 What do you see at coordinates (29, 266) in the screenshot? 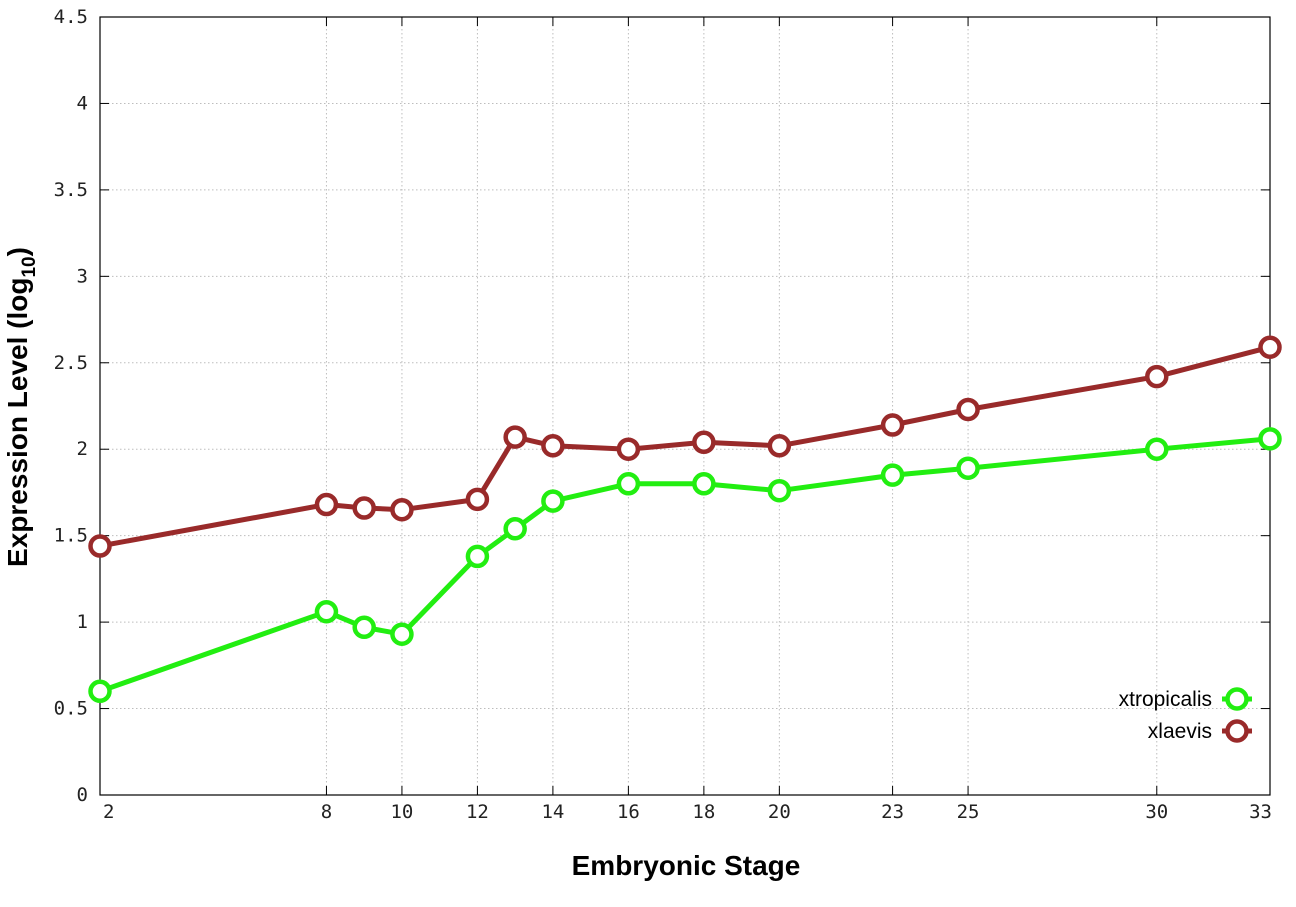
I see `y-axis-title-subscript: 10` at bounding box center [29, 266].